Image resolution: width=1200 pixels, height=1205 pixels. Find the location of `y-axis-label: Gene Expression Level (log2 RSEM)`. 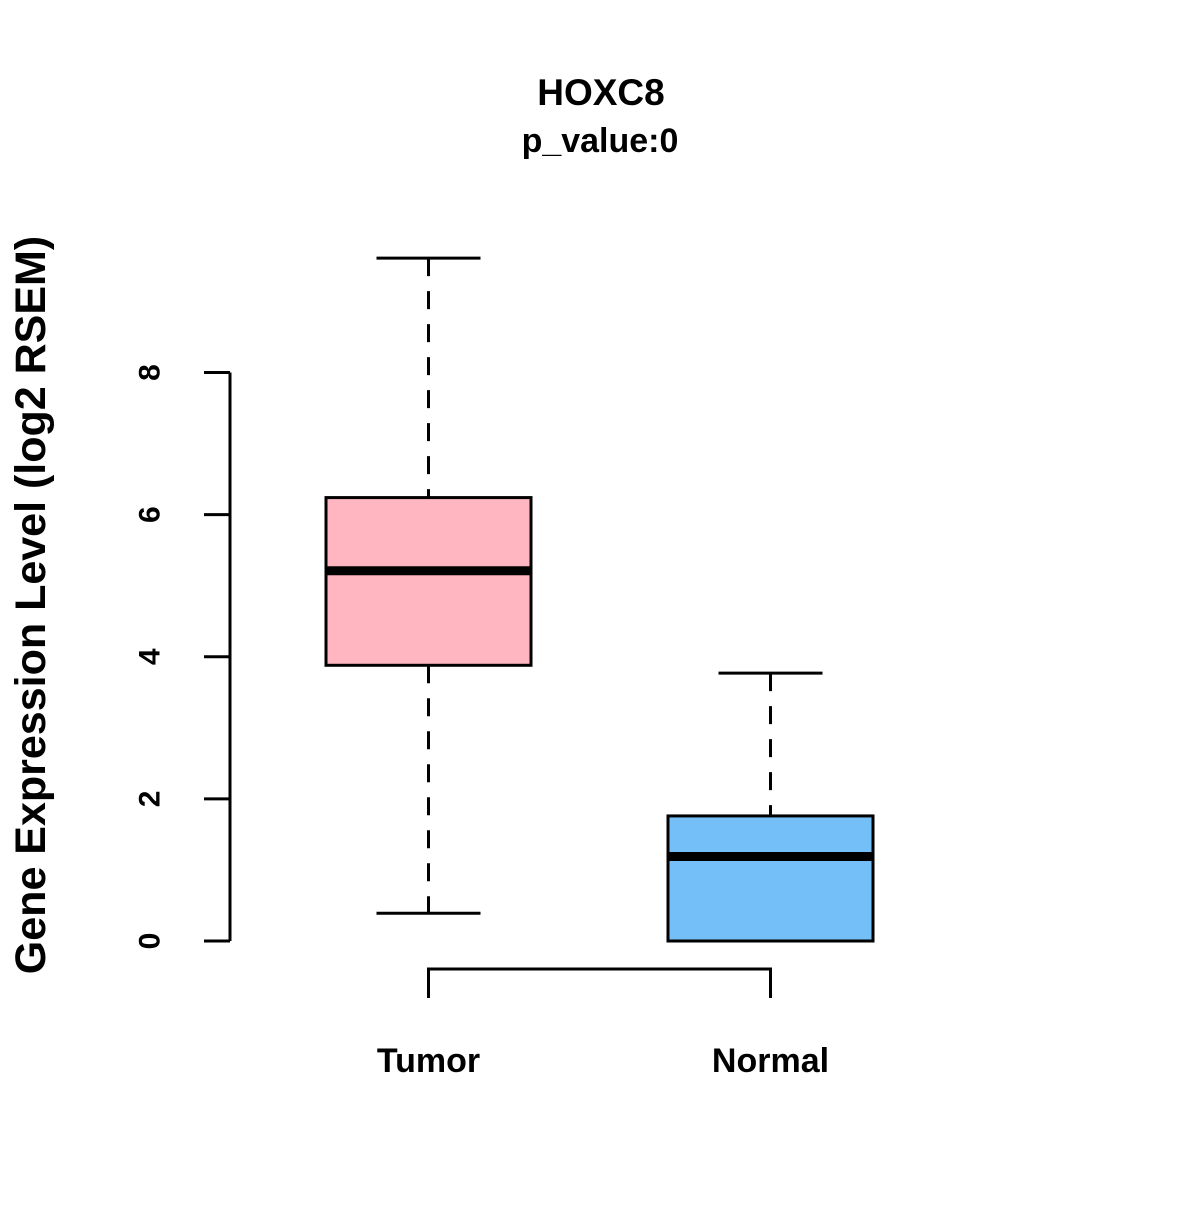

y-axis-label: Gene Expression Level (log2 RSEM) is located at coordinates (31, 605).